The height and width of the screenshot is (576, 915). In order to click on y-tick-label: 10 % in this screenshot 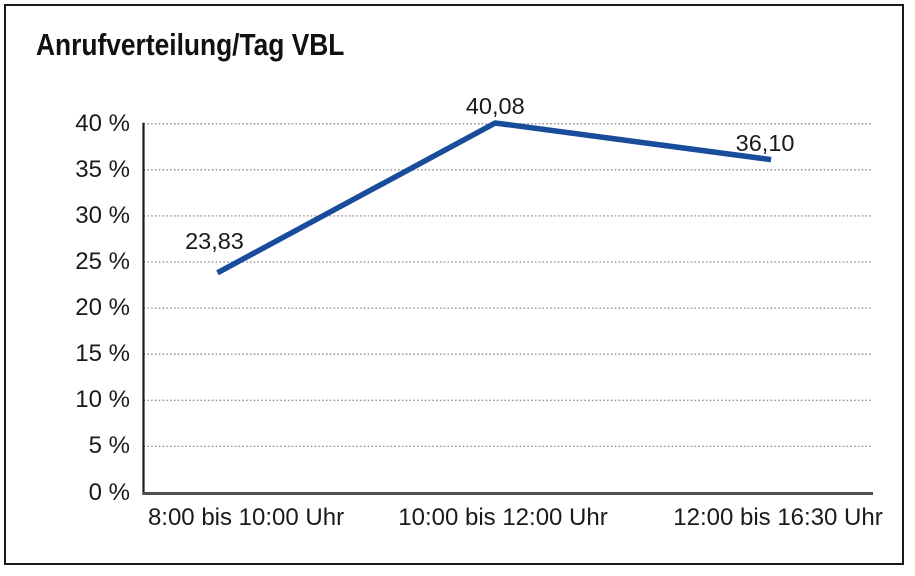, I will do `click(102, 400)`.